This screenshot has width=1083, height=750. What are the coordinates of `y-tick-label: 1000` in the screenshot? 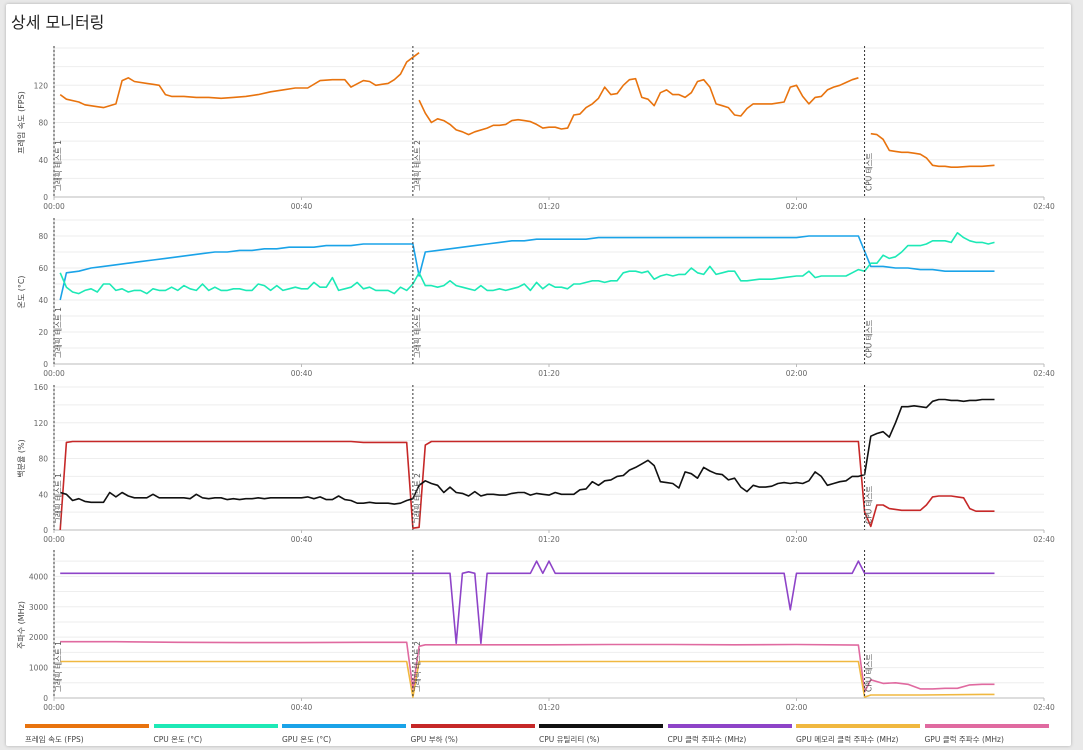 It's located at (38, 668).